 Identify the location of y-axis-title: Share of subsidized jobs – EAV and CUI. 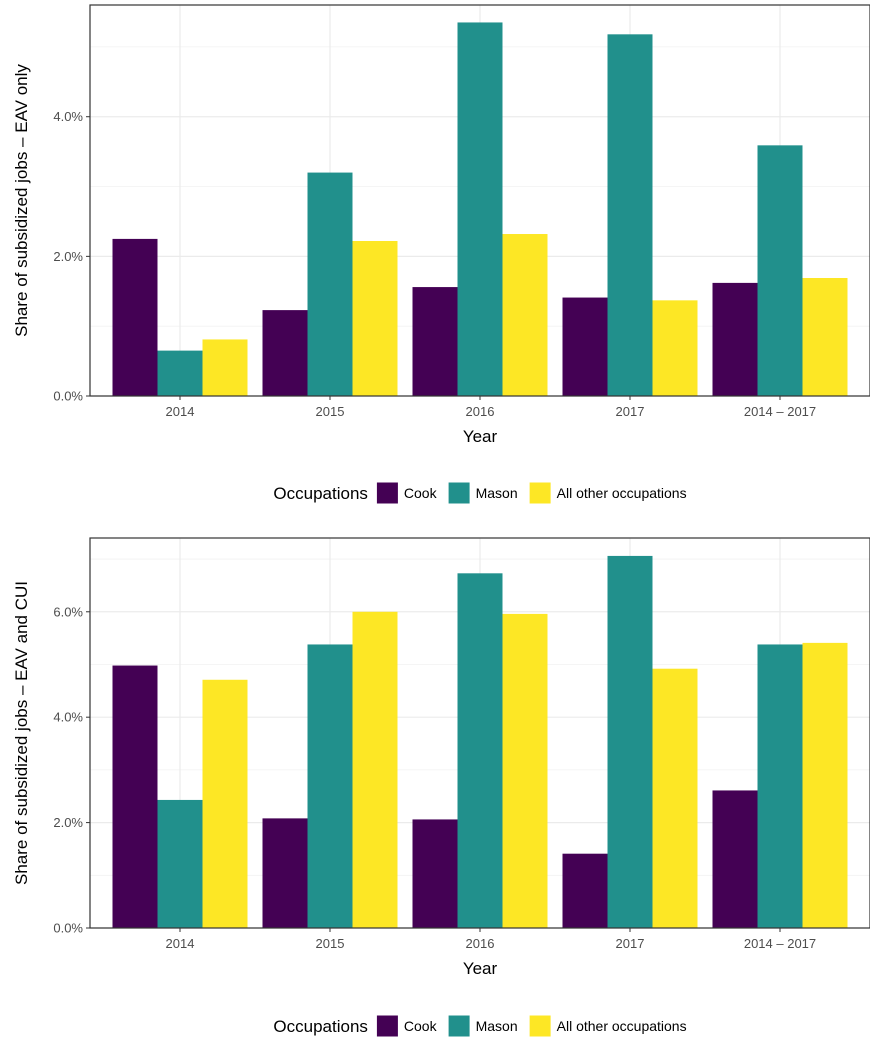
(21, 733).